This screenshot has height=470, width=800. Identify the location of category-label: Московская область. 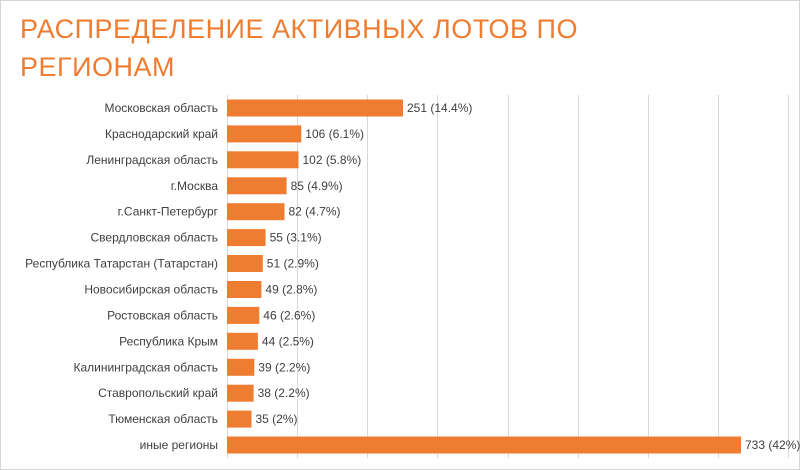
(161, 108).